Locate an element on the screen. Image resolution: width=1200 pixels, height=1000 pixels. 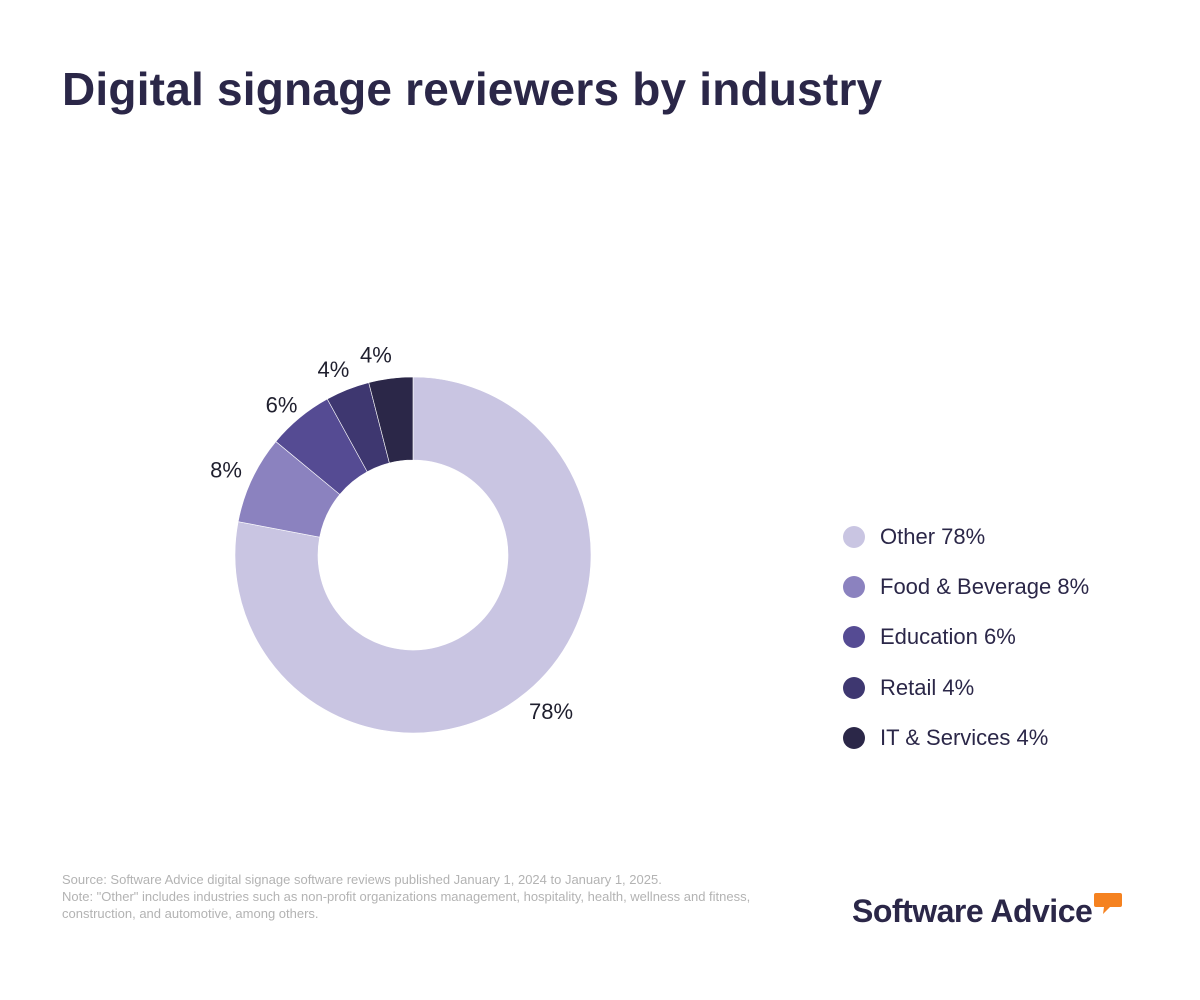
legend-item: Food & Beverage 8% is located at coordinates (966, 587).